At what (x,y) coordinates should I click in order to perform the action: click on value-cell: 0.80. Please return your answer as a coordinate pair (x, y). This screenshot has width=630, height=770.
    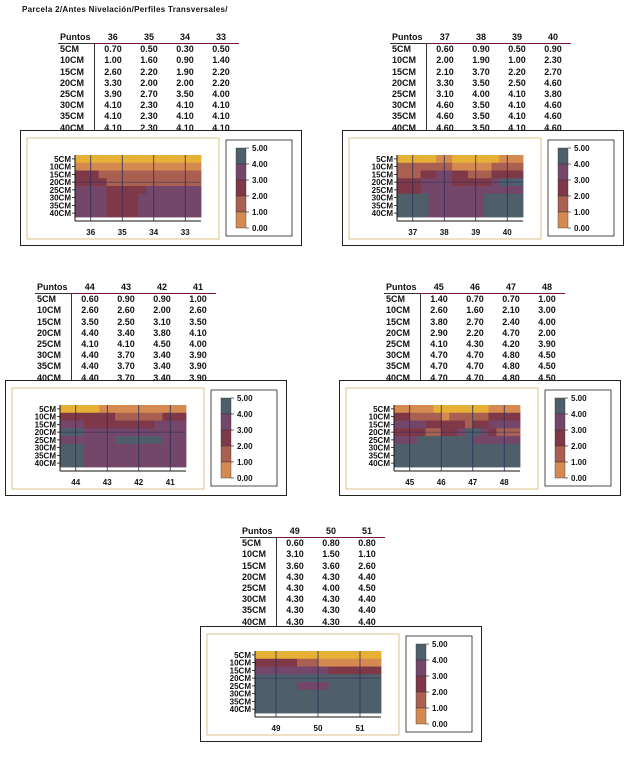
    Looking at the image, I should click on (367, 543).